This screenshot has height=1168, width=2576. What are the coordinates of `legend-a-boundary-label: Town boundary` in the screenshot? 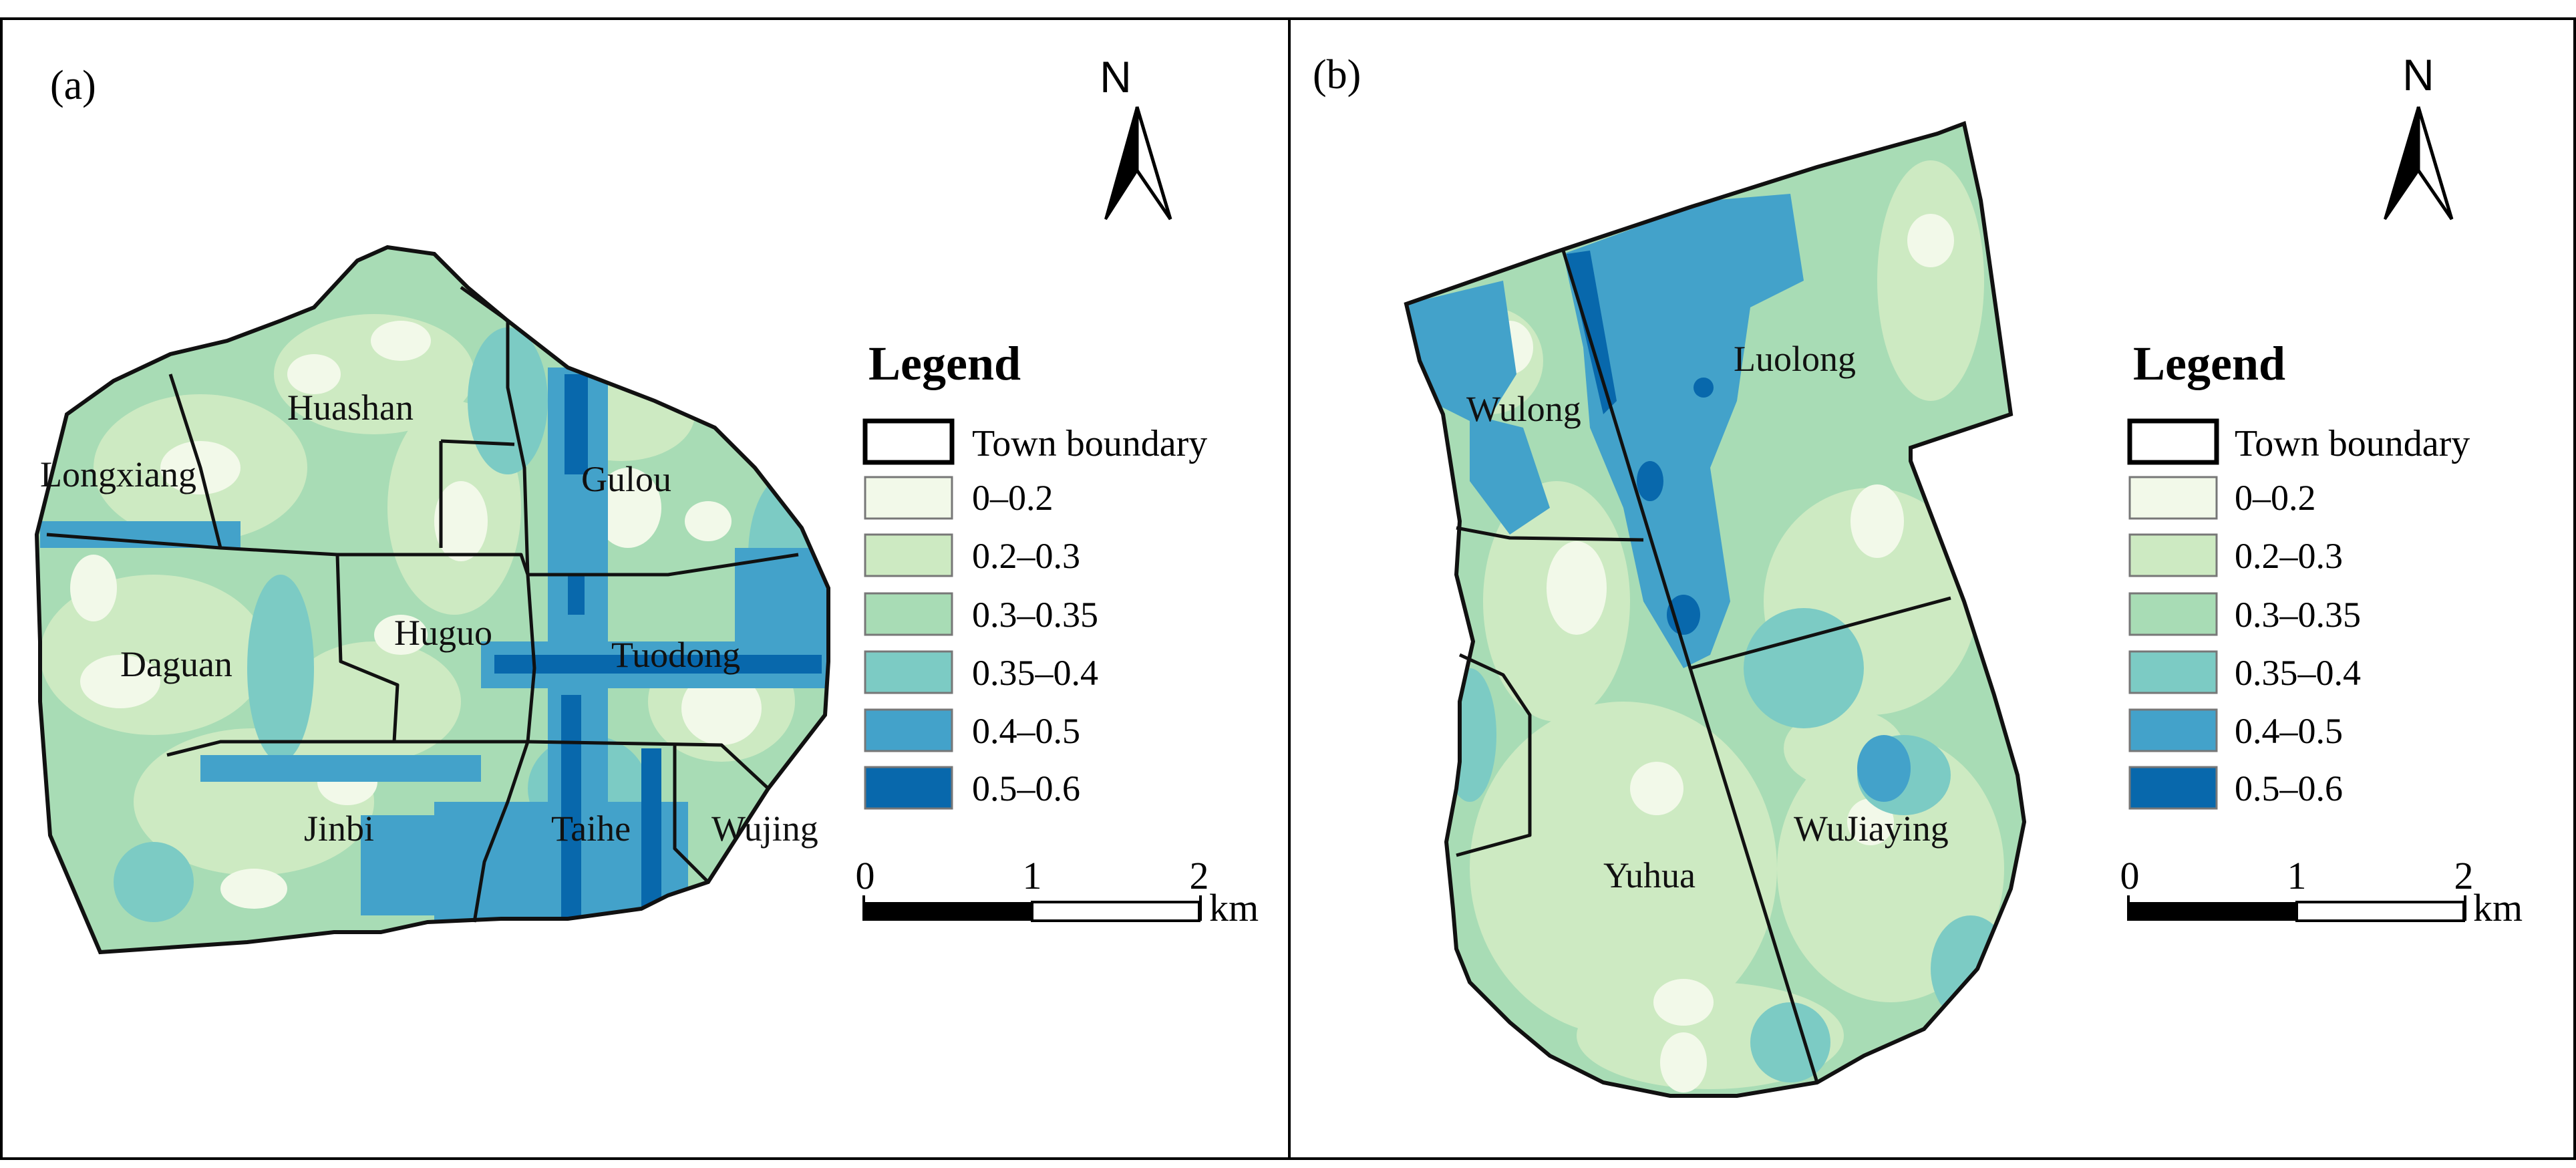 It's located at (1089, 443).